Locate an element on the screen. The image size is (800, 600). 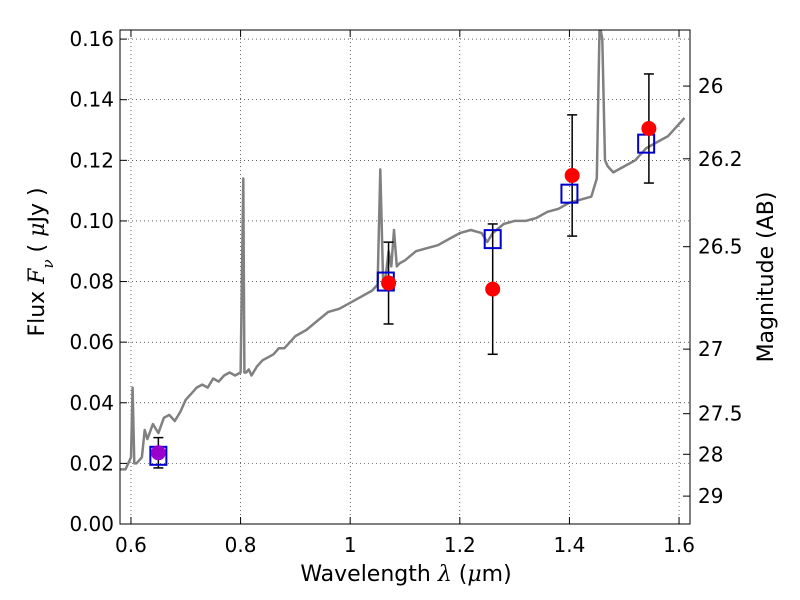
right-axis-label: Magnitude (AB) is located at coordinates (766, 277).